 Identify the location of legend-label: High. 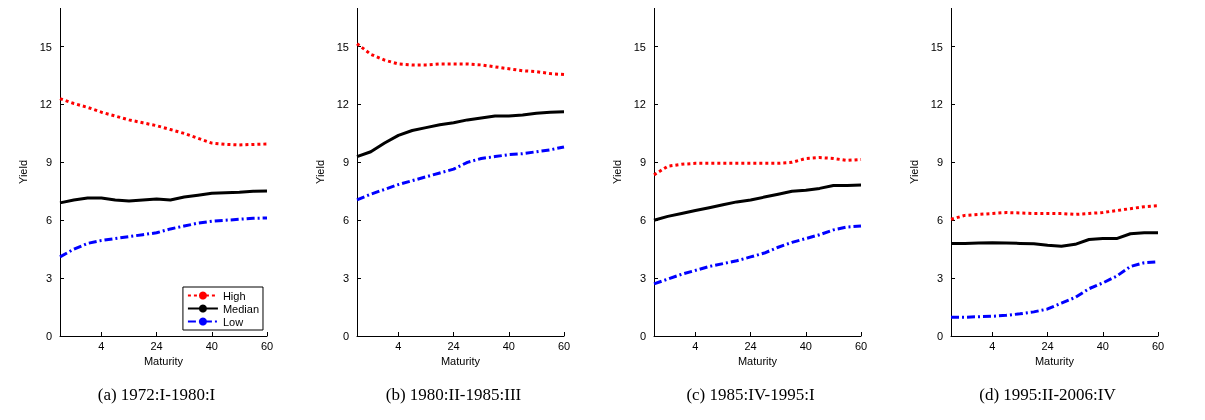
(234, 295).